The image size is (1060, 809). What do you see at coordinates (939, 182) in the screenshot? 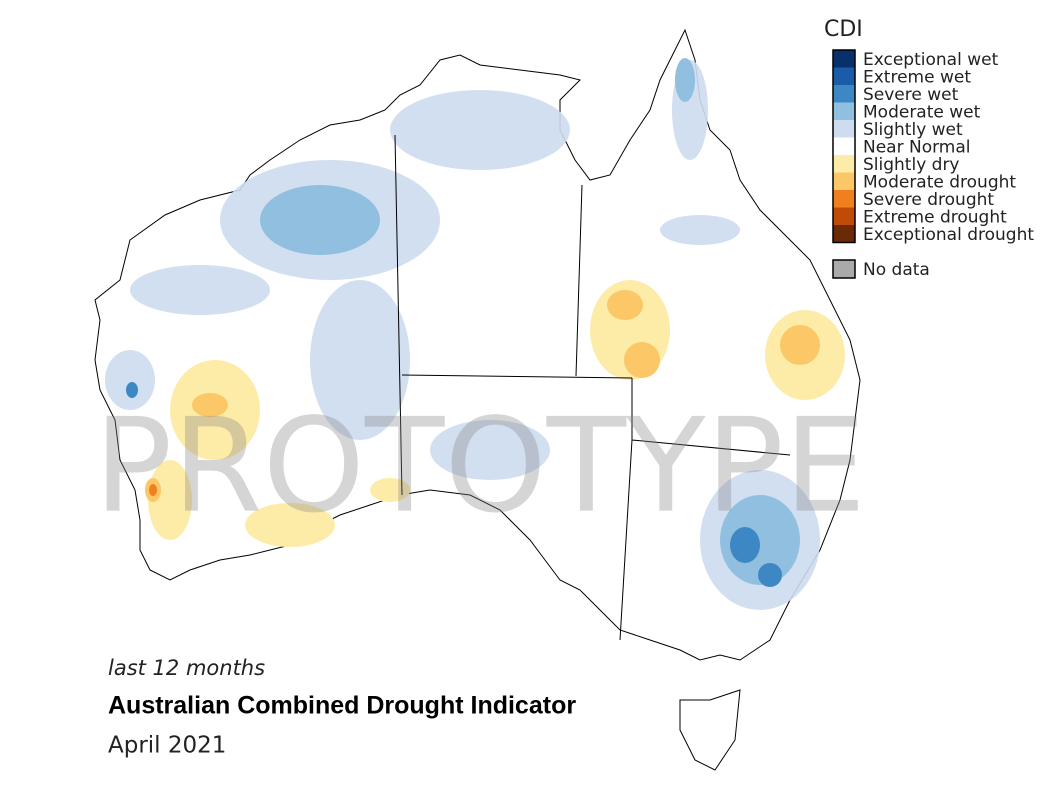
I see `legend-label: Moderate drought` at bounding box center [939, 182].